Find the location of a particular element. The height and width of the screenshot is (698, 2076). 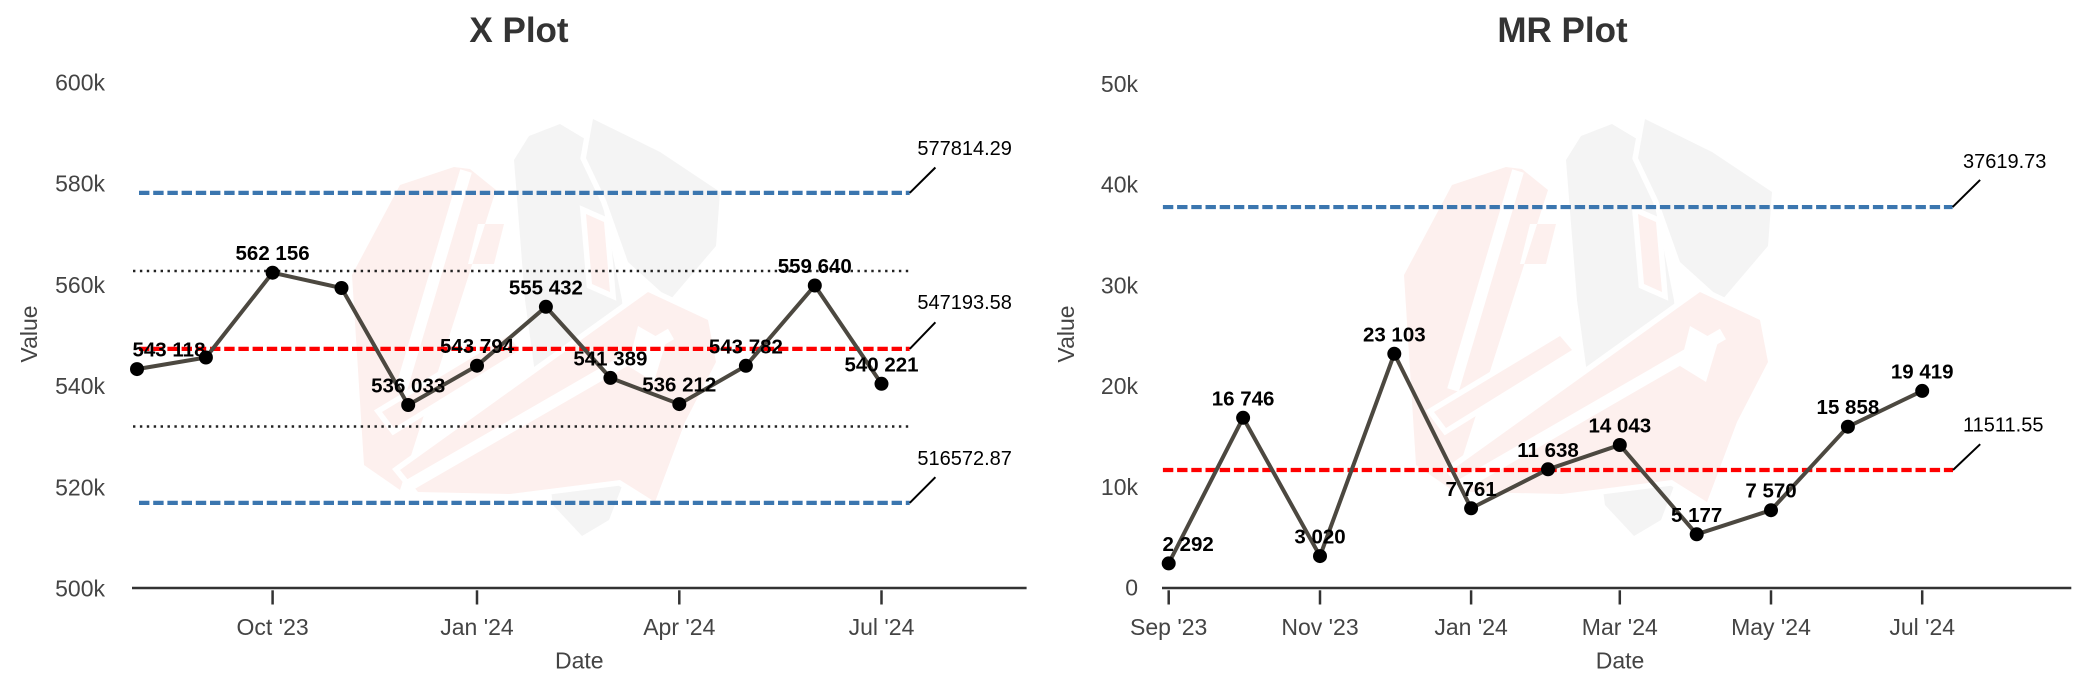

svg-text: 500k is located at coordinates (80, 589).